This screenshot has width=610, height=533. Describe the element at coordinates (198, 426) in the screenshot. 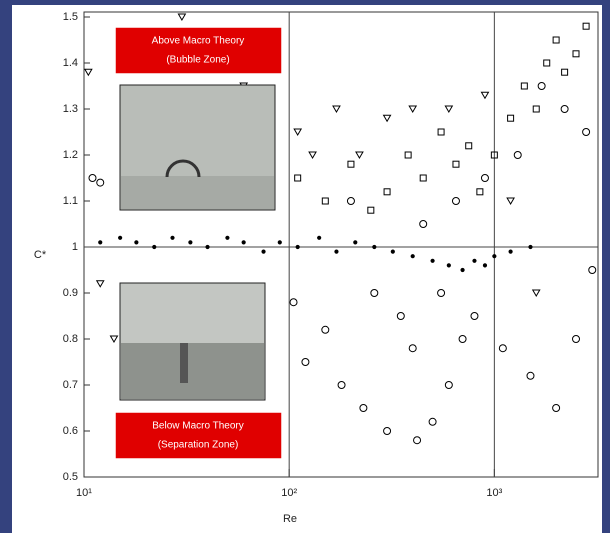

I see `annotation-text: Below Macro Theory` at that location.